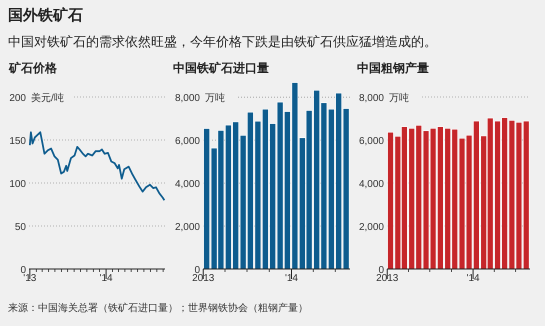 This screenshot has width=545, height=326. What do you see at coordinates (23, 270) in the screenshot?
I see `y-tick-label: 0` at bounding box center [23, 270].